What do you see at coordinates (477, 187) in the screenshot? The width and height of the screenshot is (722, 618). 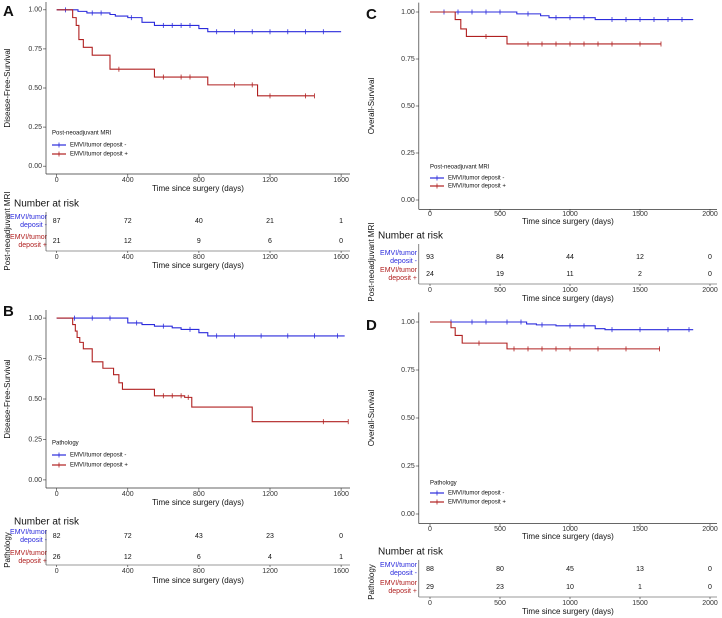 I see `legend-label: EMVI/tumor deposit +` at bounding box center [477, 187].